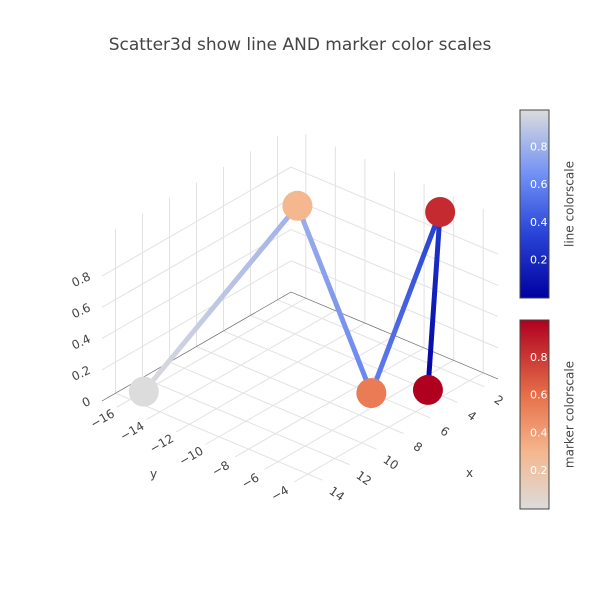  What do you see at coordinates (221, 468) in the screenshot?
I see `y-tick-label: −8` at bounding box center [221, 468].